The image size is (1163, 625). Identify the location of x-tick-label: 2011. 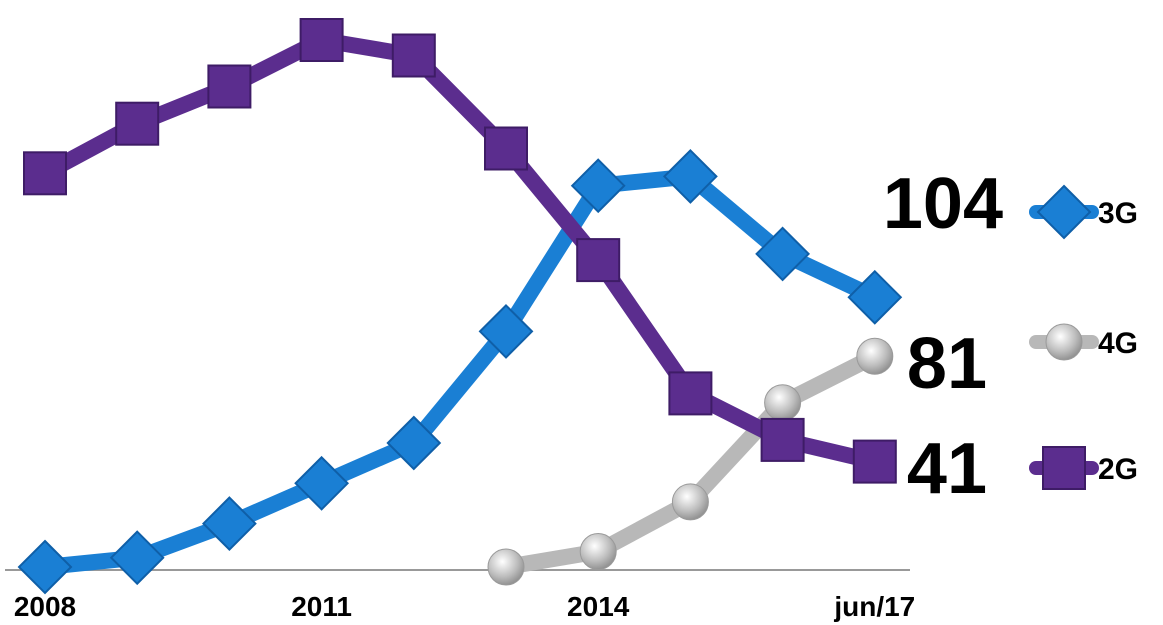
(321, 606).